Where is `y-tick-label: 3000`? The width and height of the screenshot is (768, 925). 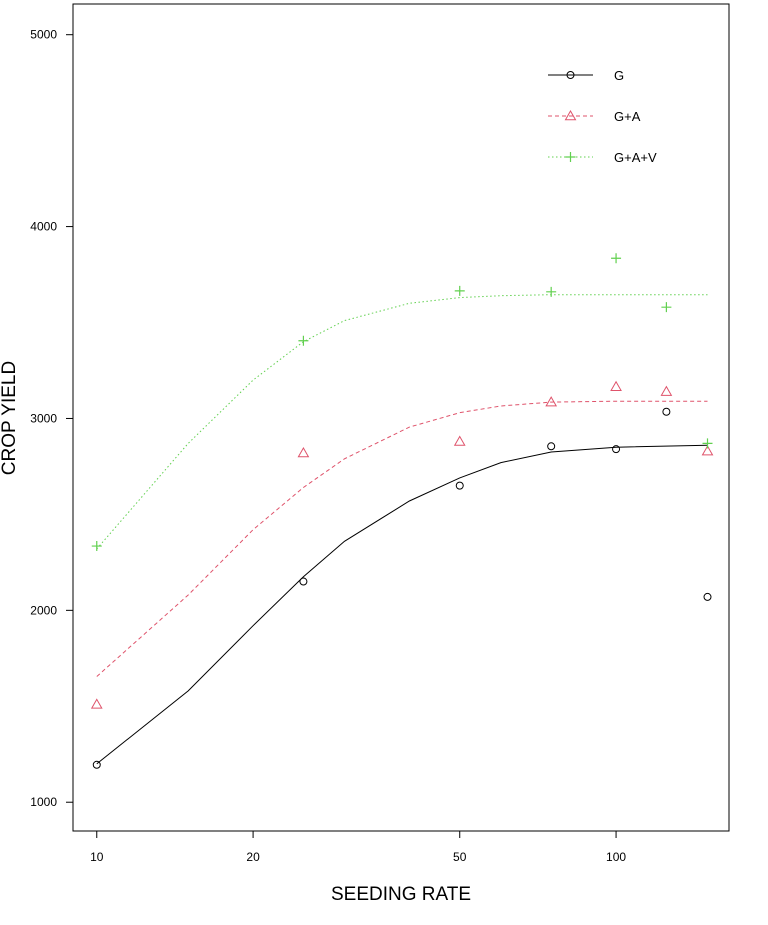
y-tick-label: 3000 is located at coordinates (43, 418).